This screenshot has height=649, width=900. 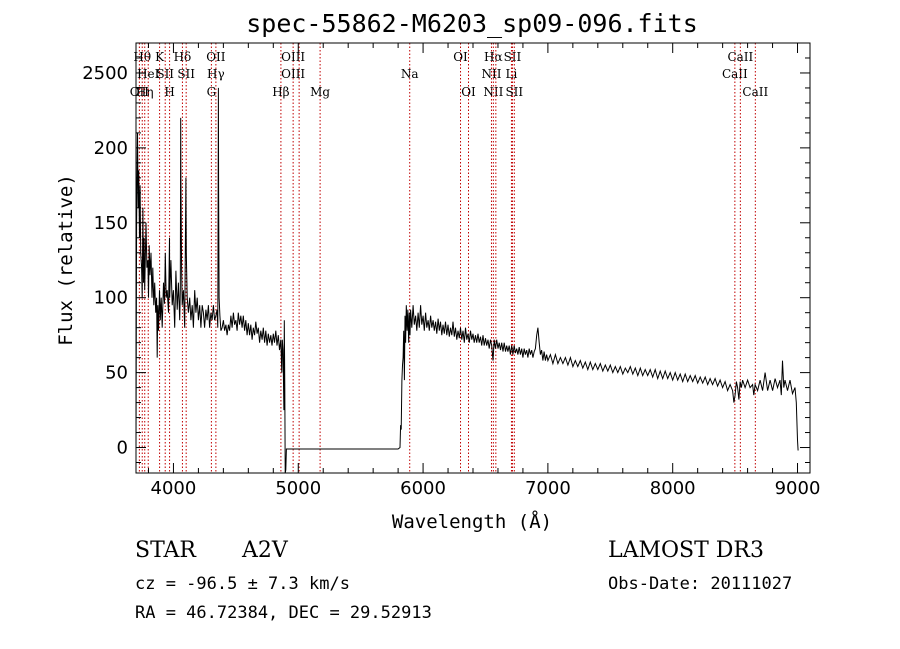 What do you see at coordinates (66, 260) in the screenshot?
I see `y-axis-label: Flux (relative)` at bounding box center [66, 260].